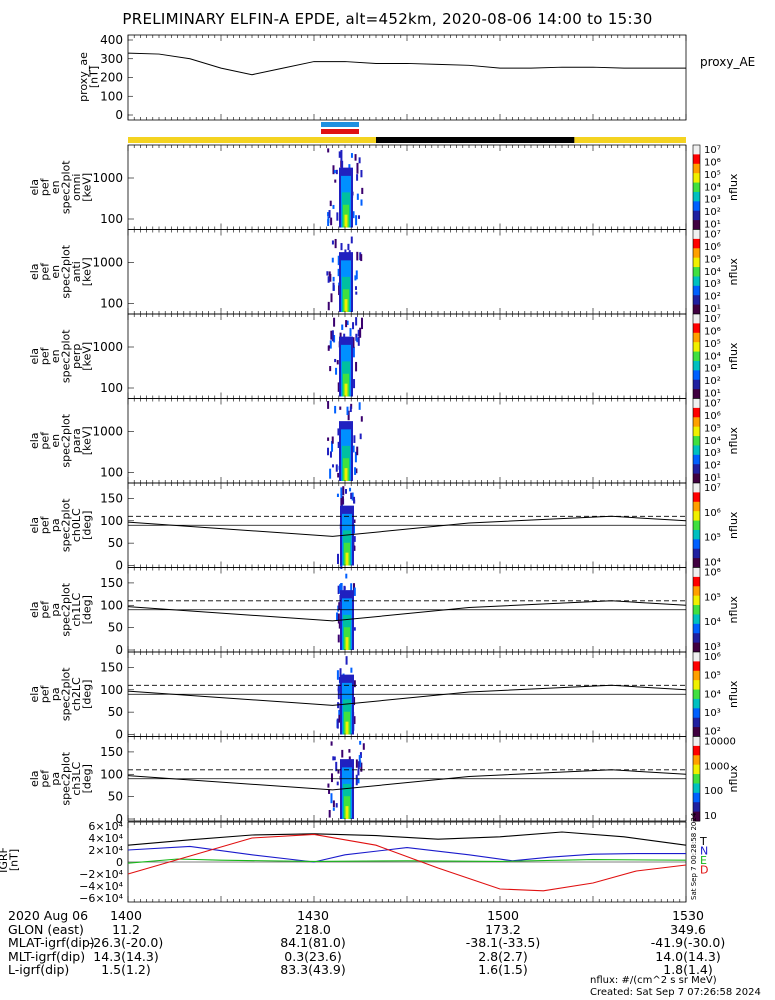 The width and height of the screenshot is (775, 1000). Describe the element at coordinates (710, 816) in the screenshot. I see `colorbar-tick-label: 10` at that location.